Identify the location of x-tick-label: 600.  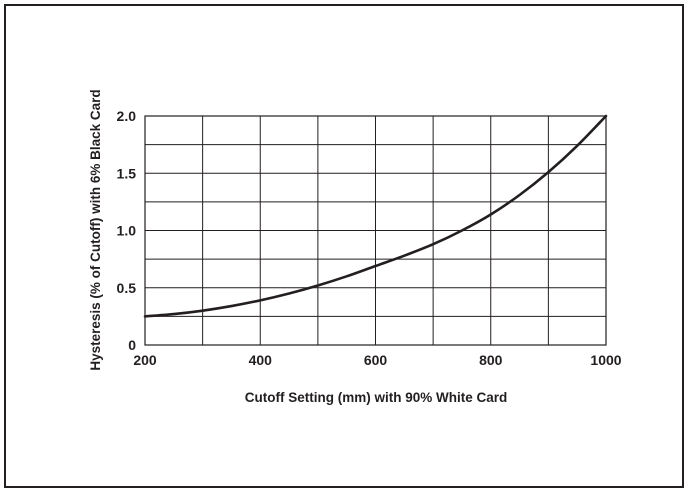
(376, 360).